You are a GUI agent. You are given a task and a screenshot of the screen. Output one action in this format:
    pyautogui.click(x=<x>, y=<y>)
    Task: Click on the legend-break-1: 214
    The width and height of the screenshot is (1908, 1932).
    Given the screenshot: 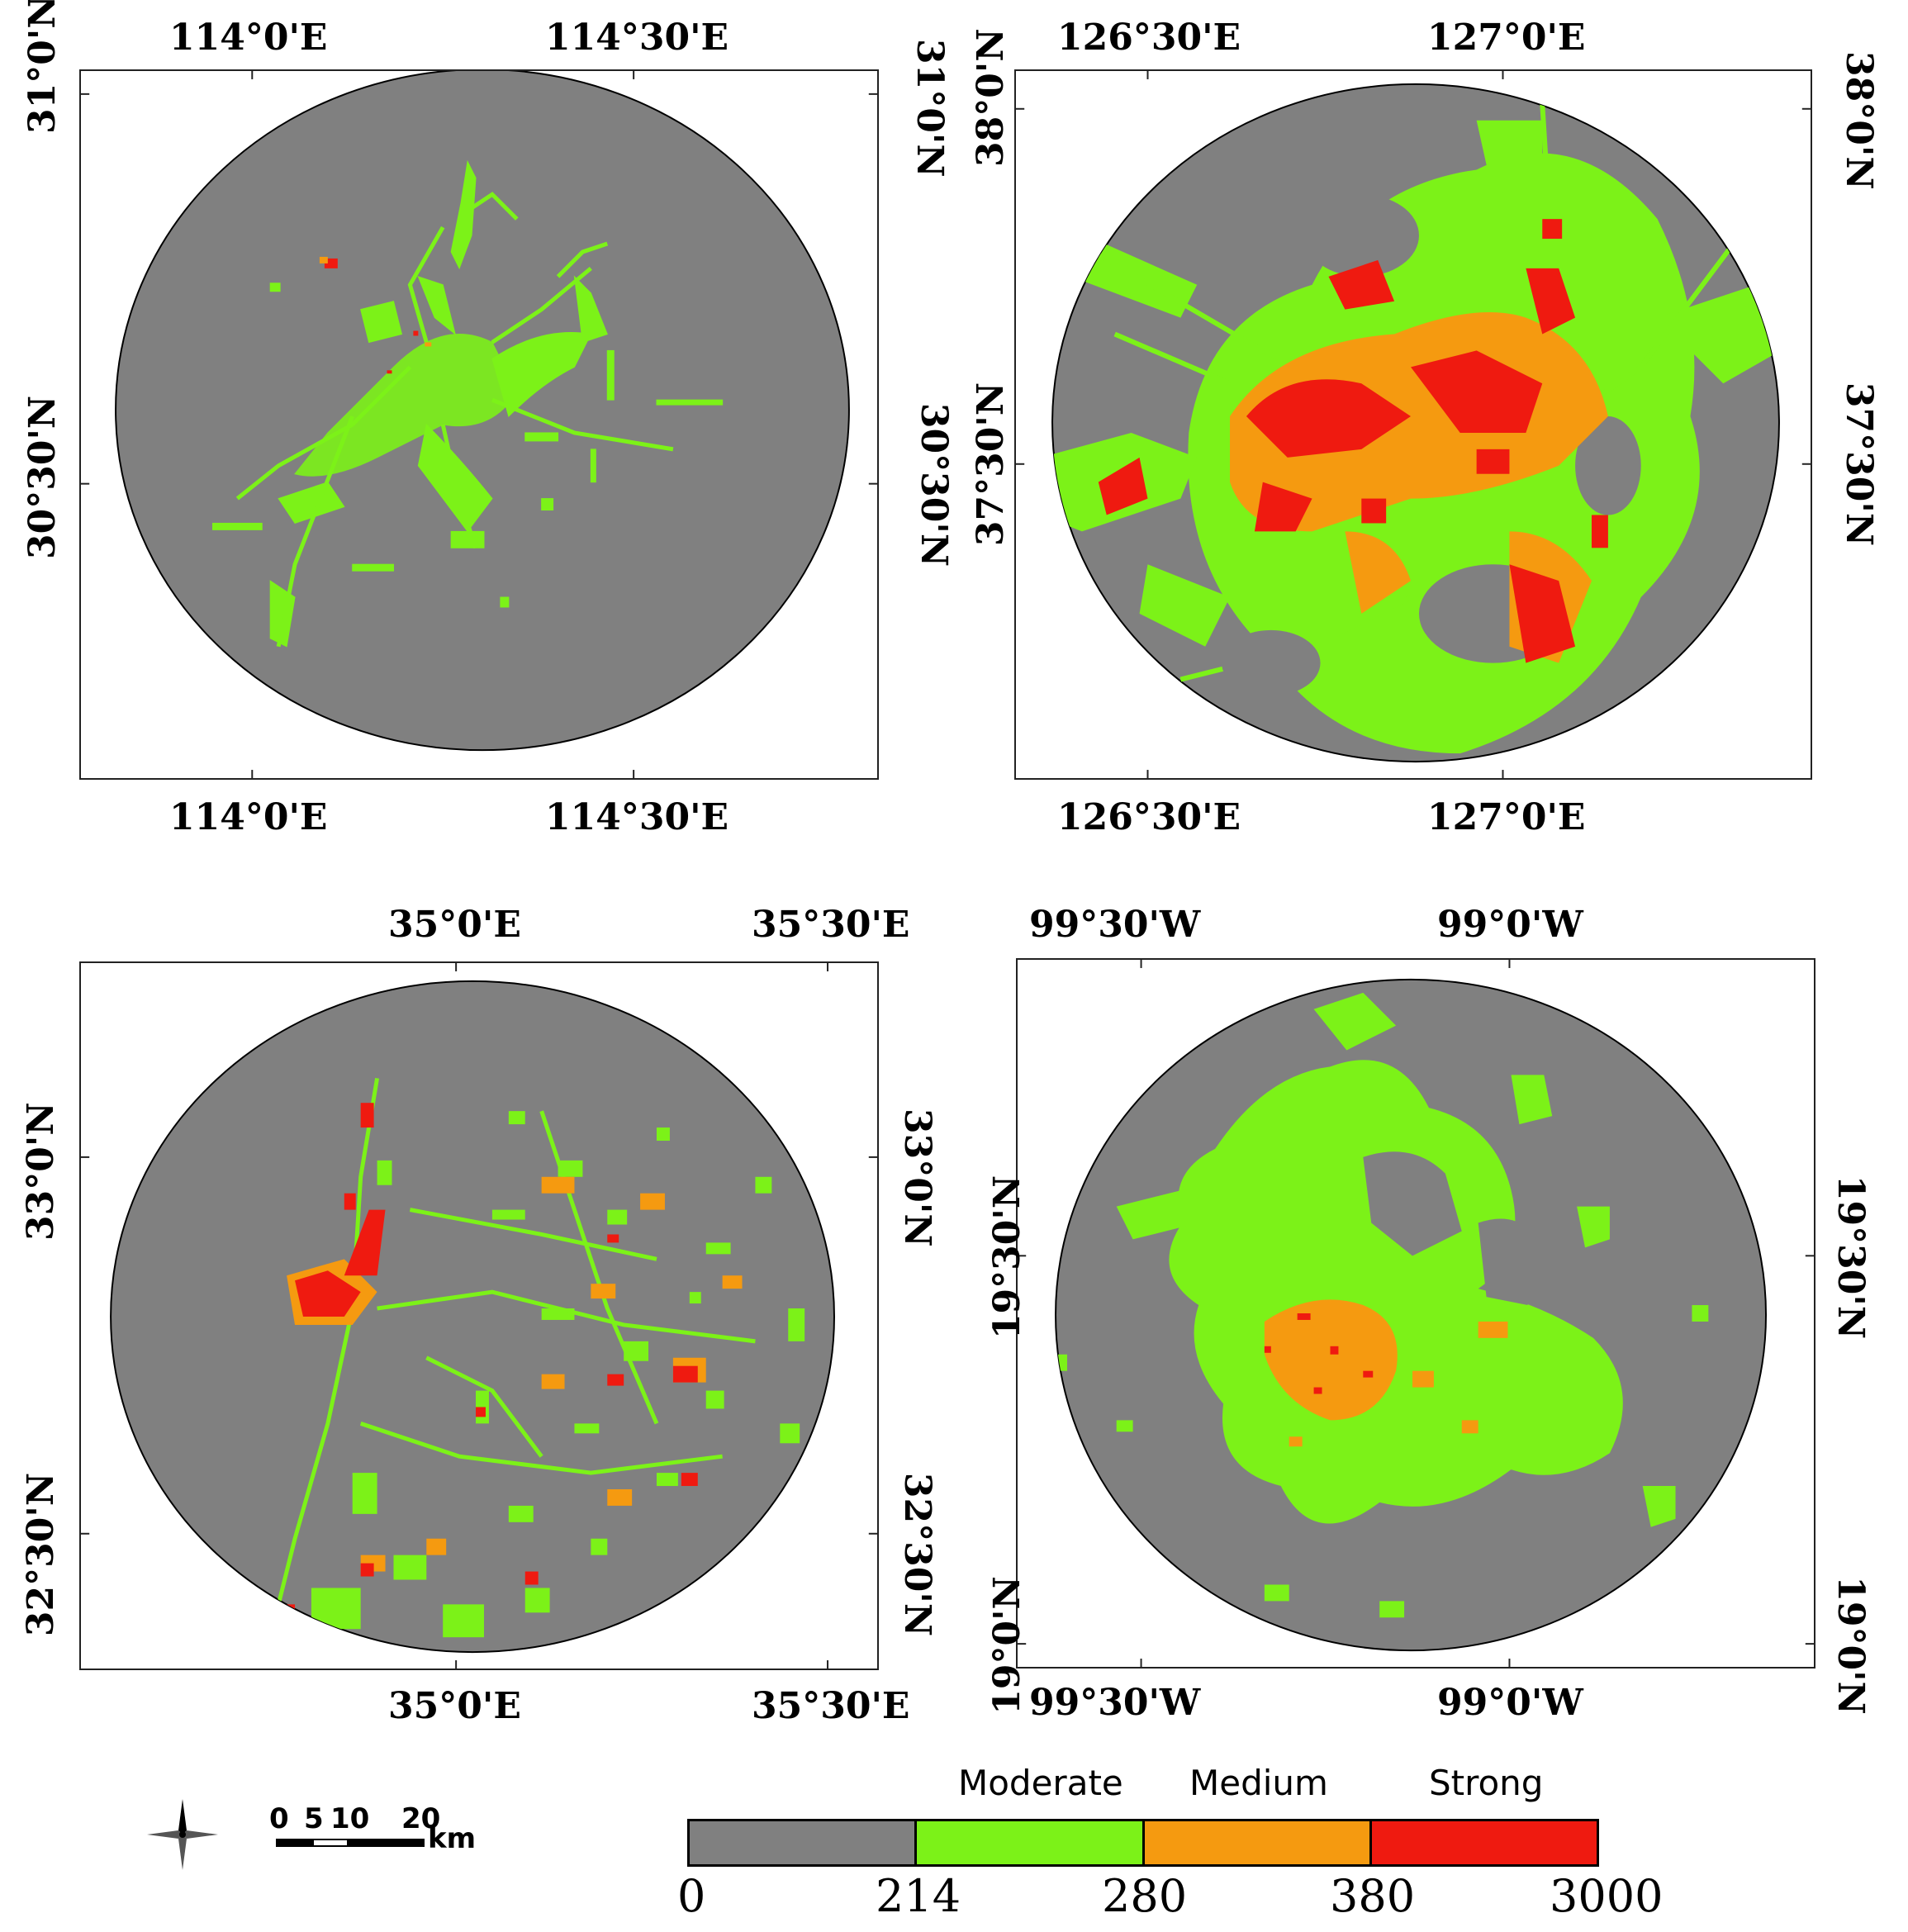 What is the action you would take?
    pyautogui.click(x=919, y=1896)
    